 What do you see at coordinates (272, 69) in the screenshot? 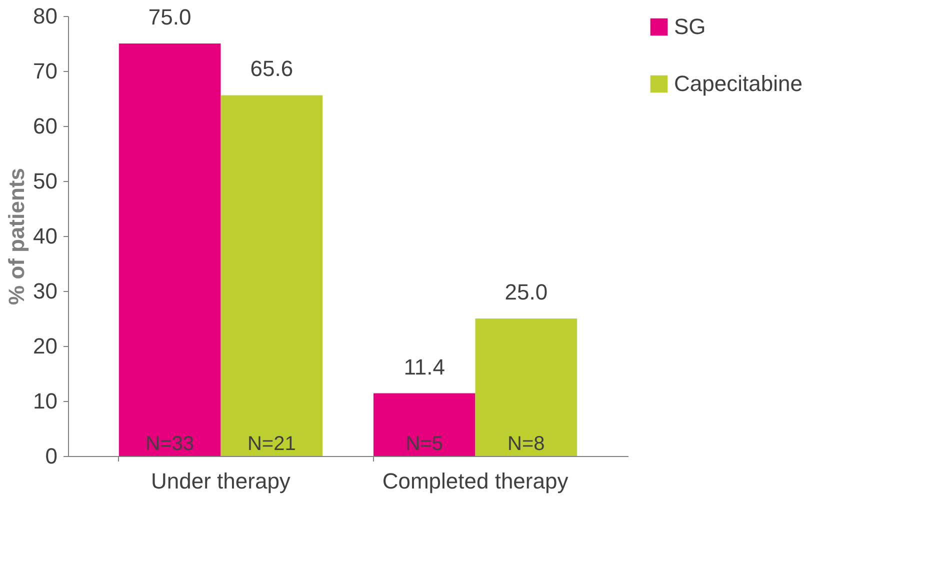
I see `data-label: 65.6` at bounding box center [272, 69].